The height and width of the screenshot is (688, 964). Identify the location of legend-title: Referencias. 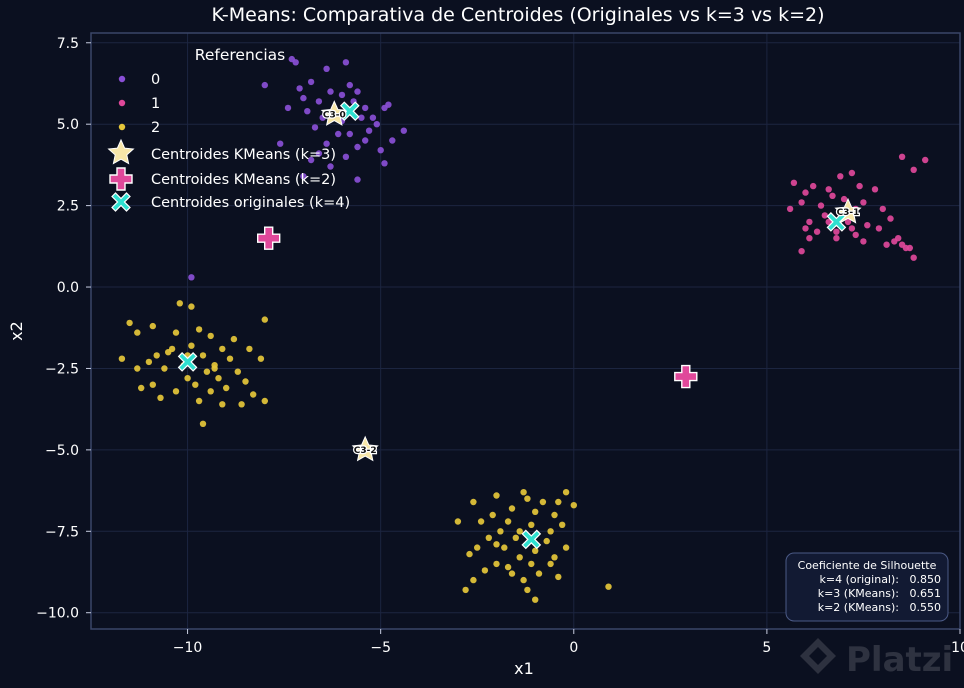
(240, 55).